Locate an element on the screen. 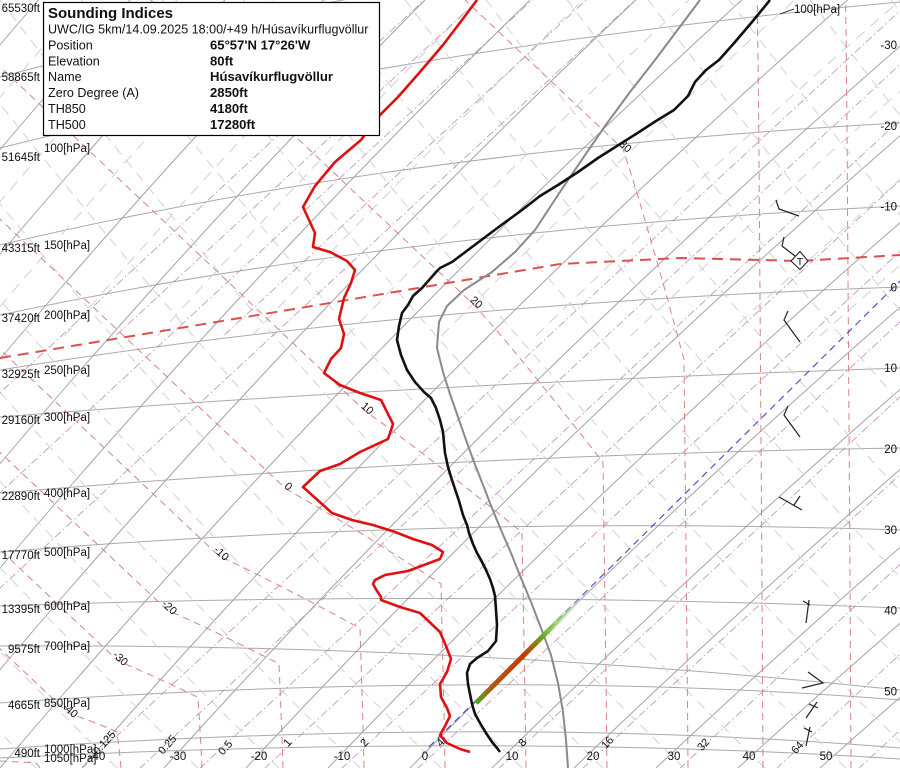  svg-text: 400[hPa] is located at coordinates (67, 494).